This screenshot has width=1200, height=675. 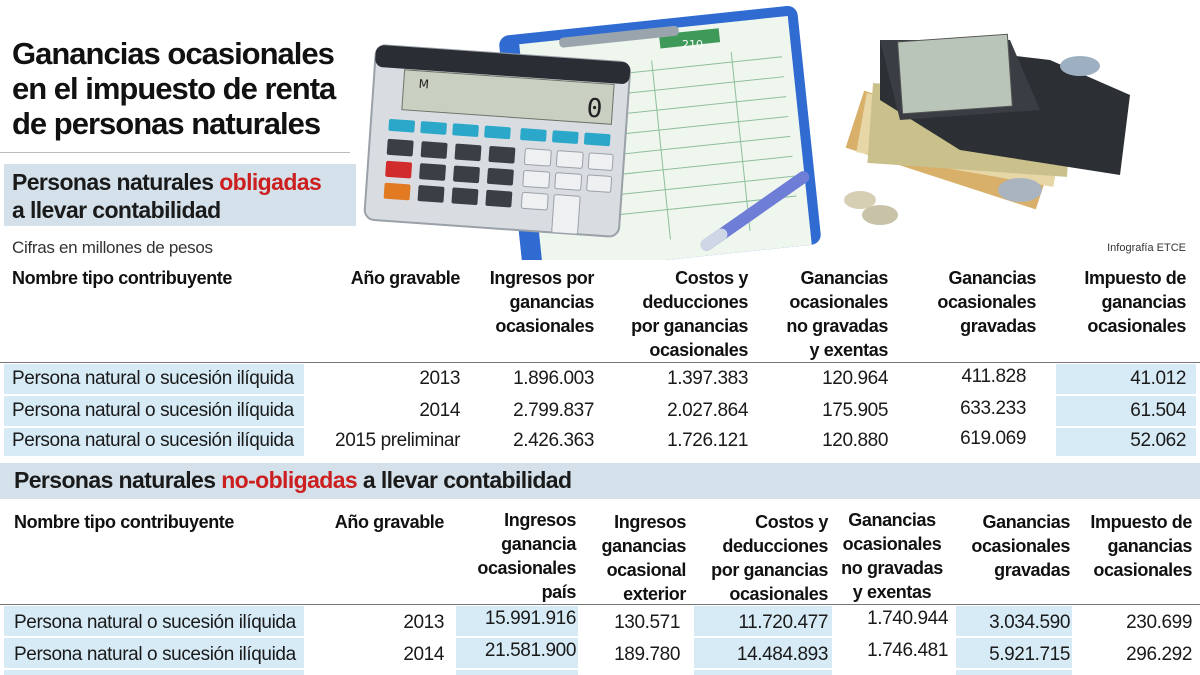 What do you see at coordinates (855, 440) in the screenshot?
I see `s1-cell-no-gravadas: 120.880` at bounding box center [855, 440].